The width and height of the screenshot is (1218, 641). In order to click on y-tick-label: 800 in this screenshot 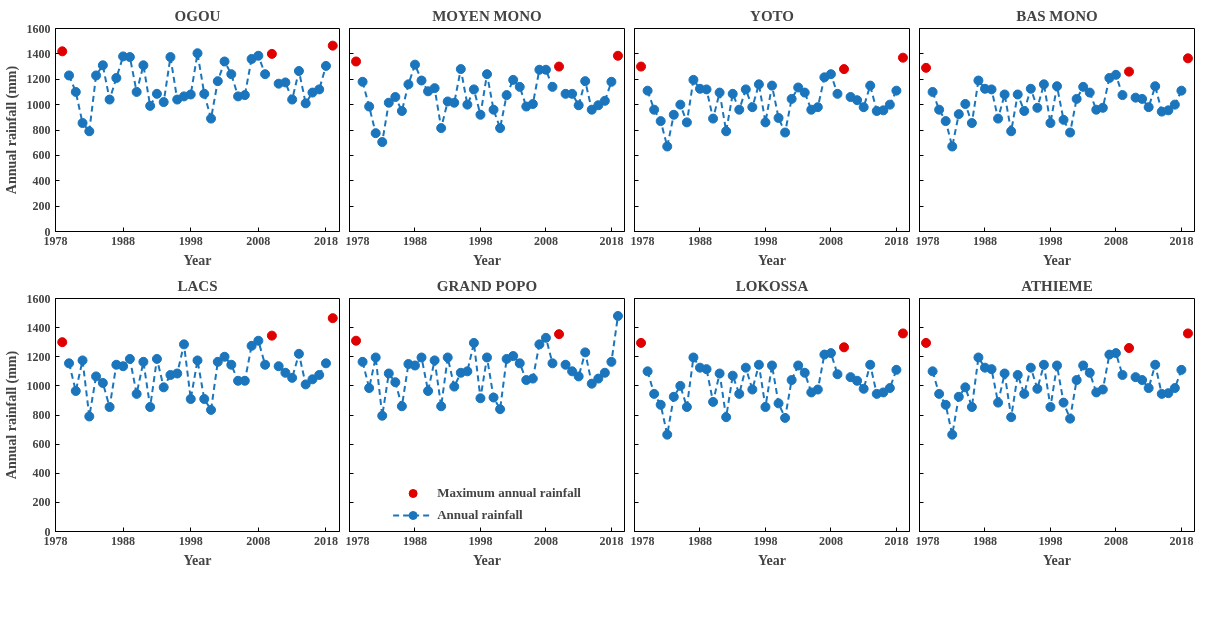, I will do `click(41, 130)`.